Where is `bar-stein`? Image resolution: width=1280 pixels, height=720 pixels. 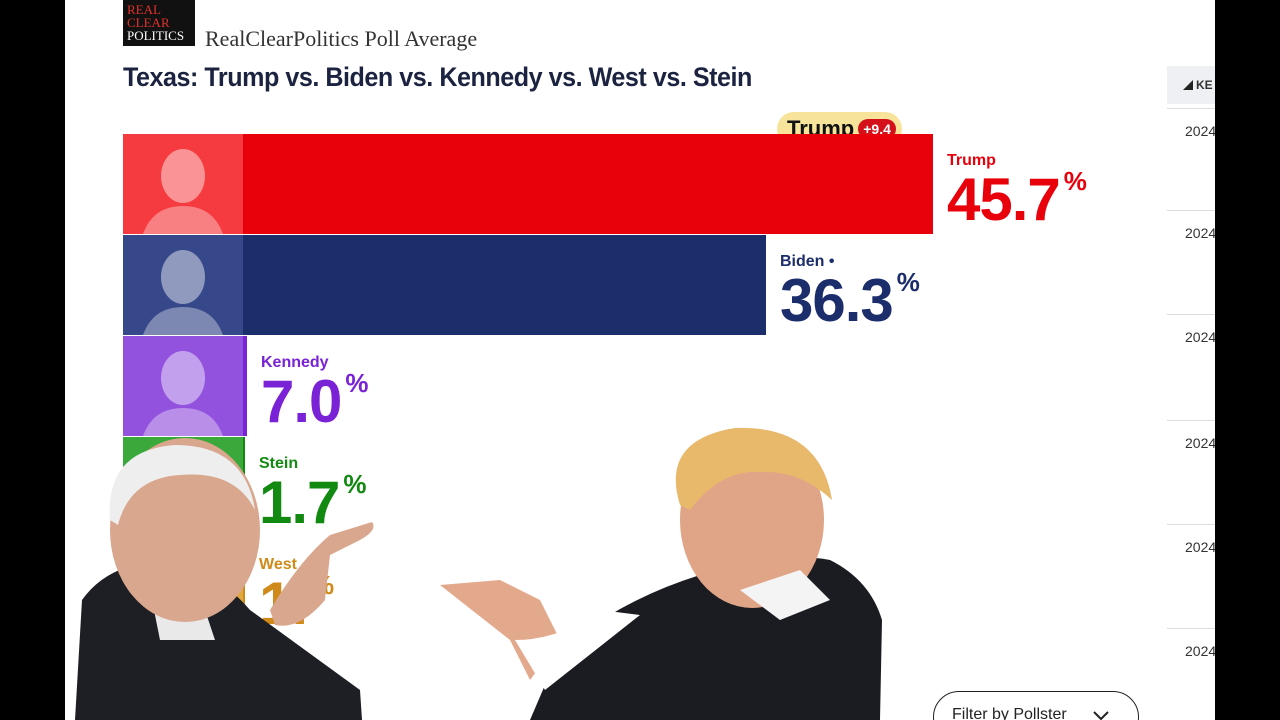
bar-stein is located at coordinates (184, 487).